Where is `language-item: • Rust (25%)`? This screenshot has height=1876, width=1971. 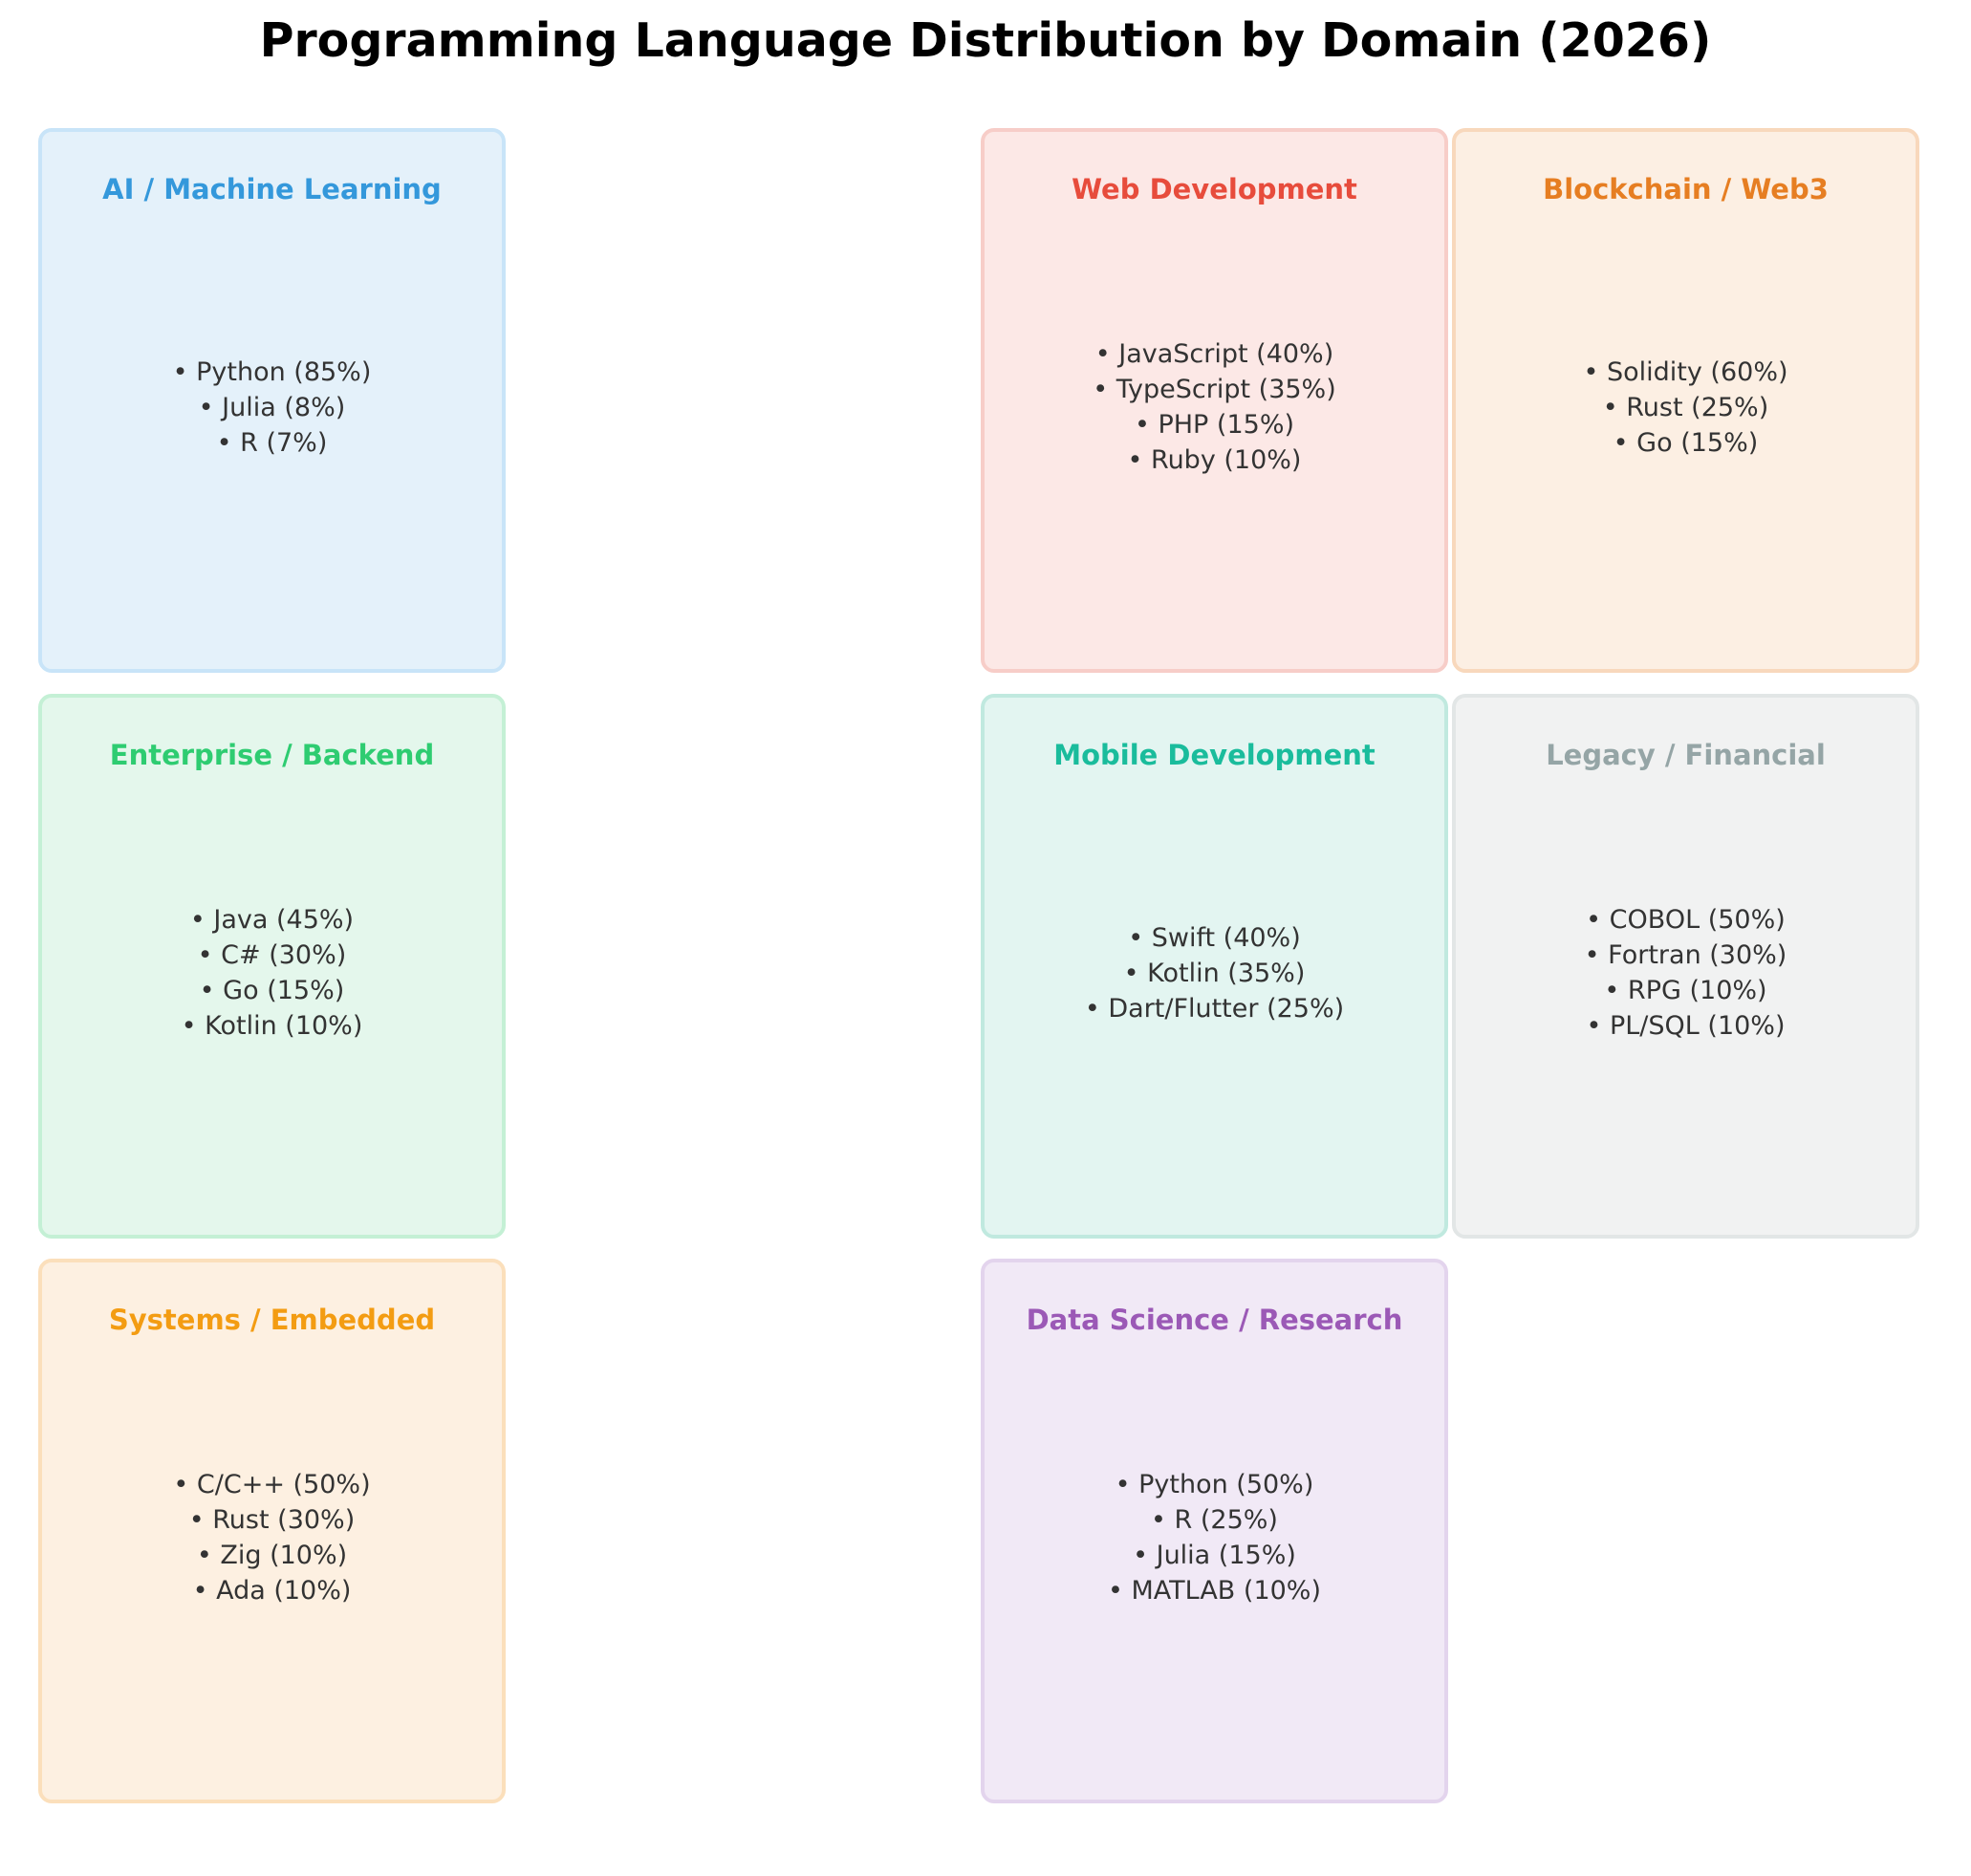 language-item: • Rust (25%) is located at coordinates (1686, 407).